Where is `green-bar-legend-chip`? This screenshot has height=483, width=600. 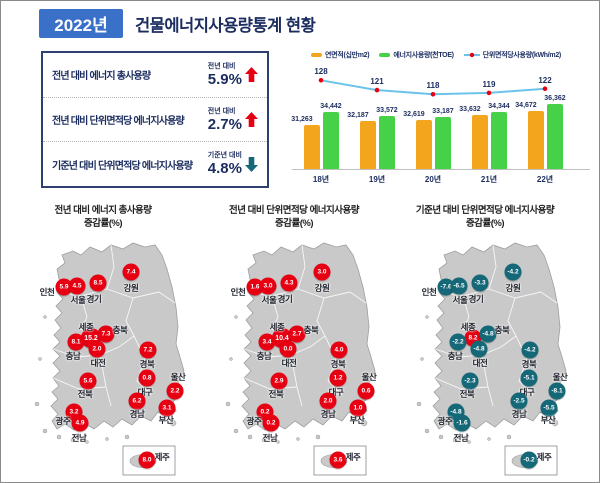 green-bar-legend-chip is located at coordinates (385, 55).